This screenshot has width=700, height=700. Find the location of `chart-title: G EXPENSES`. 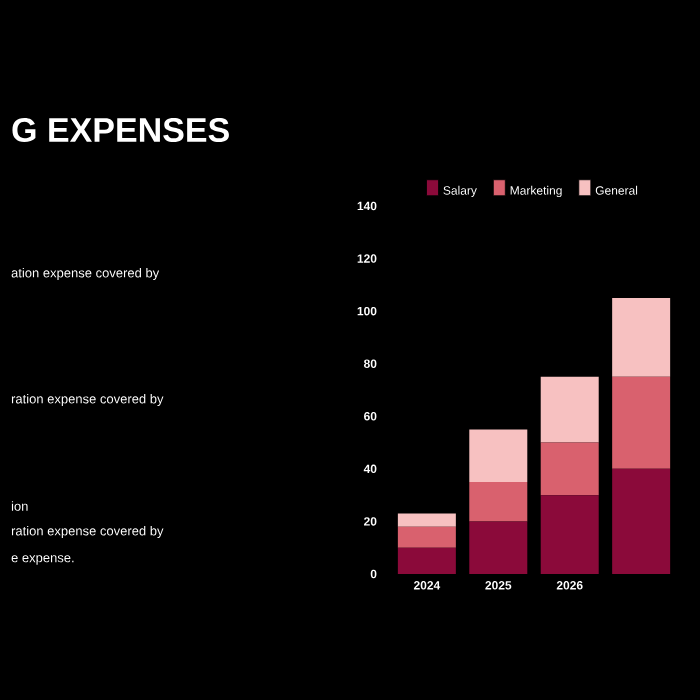

chart-title: G EXPENSES is located at coordinates (120, 130).